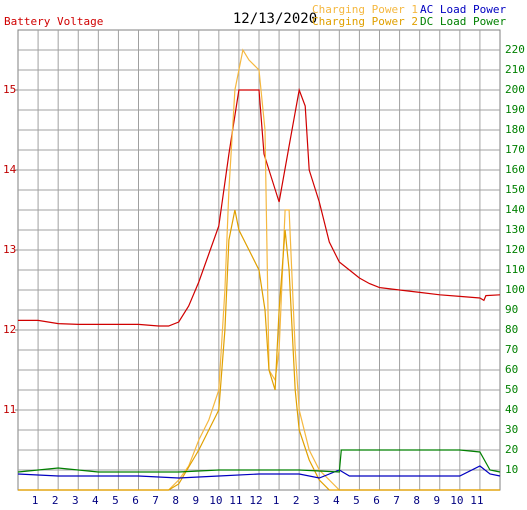 Image resolution: width=527 pixels, height=510 pixels. I want to click on y2-tick-label: 50, so click(511, 389).